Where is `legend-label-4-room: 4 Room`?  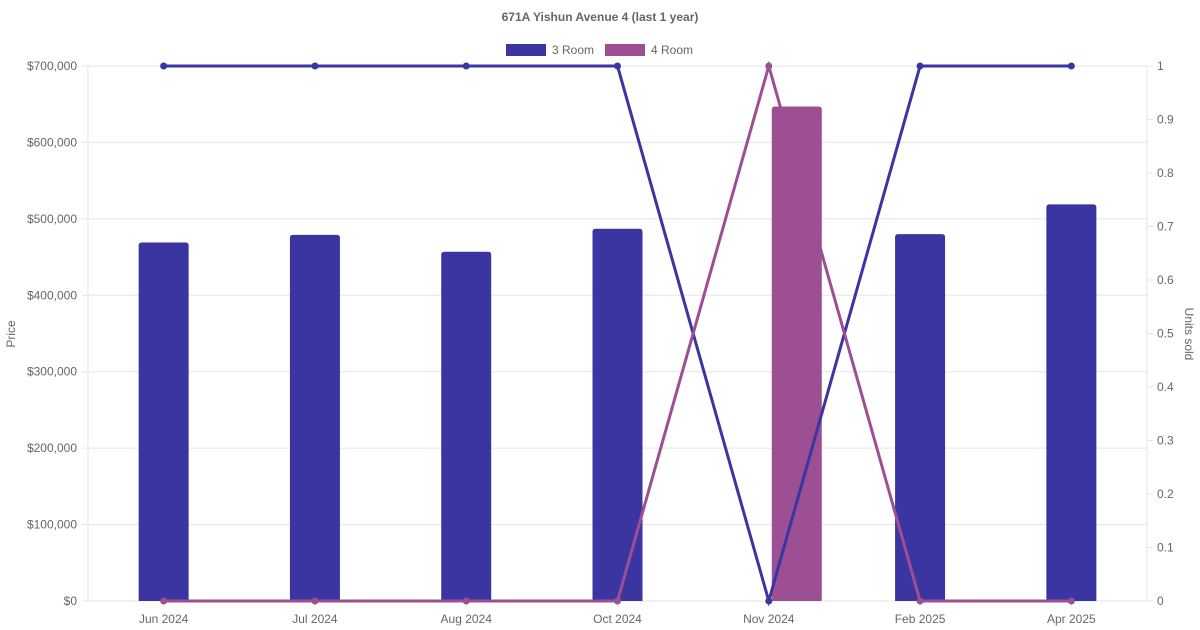
legend-label-4-room: 4 Room is located at coordinates (672, 50).